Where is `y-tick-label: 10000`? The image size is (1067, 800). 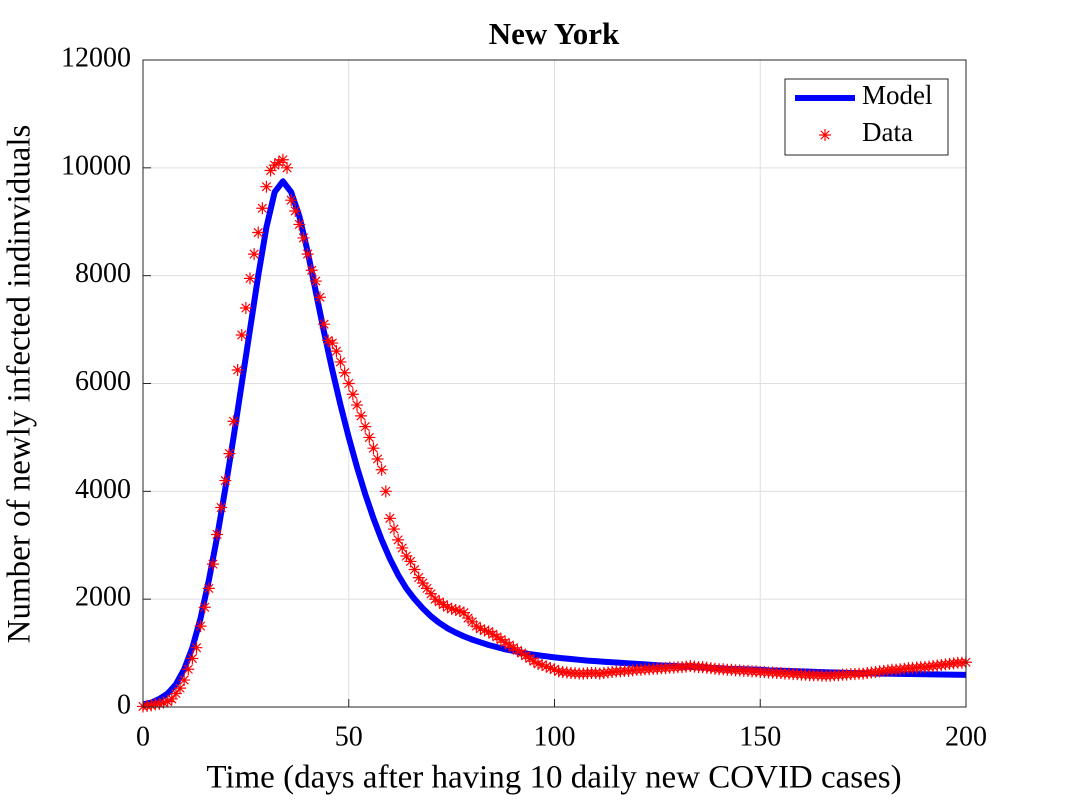 y-tick-label: 10000 is located at coordinates (96, 165).